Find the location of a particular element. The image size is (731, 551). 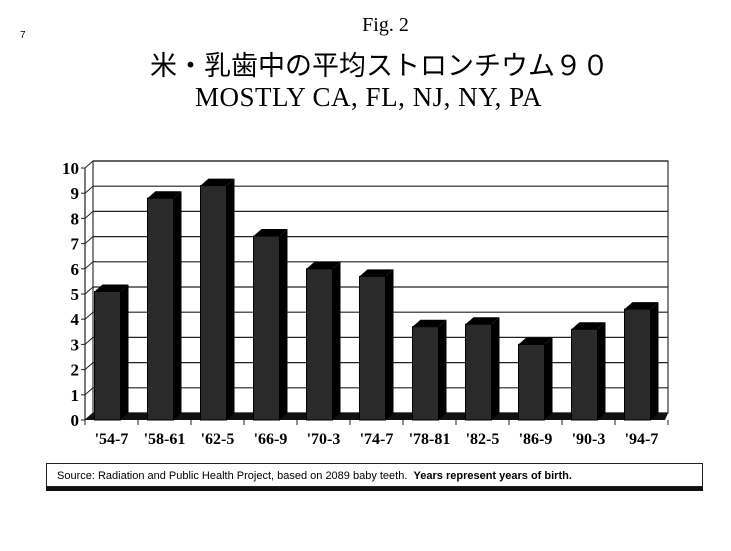

figure-label: Fig. 2 is located at coordinates (385, 25).